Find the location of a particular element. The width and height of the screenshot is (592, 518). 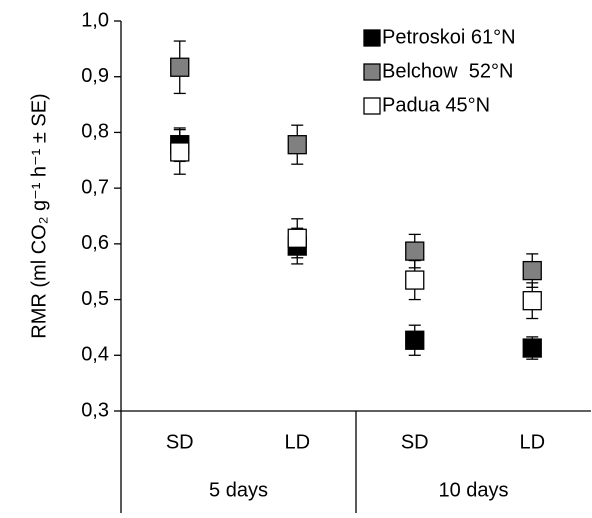

y-tick-label: 0,5 is located at coordinates (95, 299).